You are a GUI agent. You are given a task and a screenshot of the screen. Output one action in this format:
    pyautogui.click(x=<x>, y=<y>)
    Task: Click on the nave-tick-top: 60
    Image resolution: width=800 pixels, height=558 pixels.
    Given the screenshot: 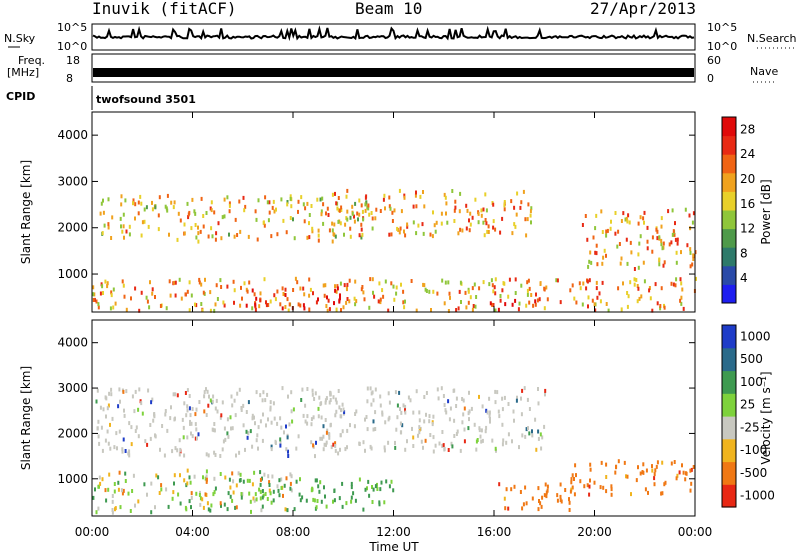 What is the action you would take?
    pyautogui.click(x=714, y=60)
    